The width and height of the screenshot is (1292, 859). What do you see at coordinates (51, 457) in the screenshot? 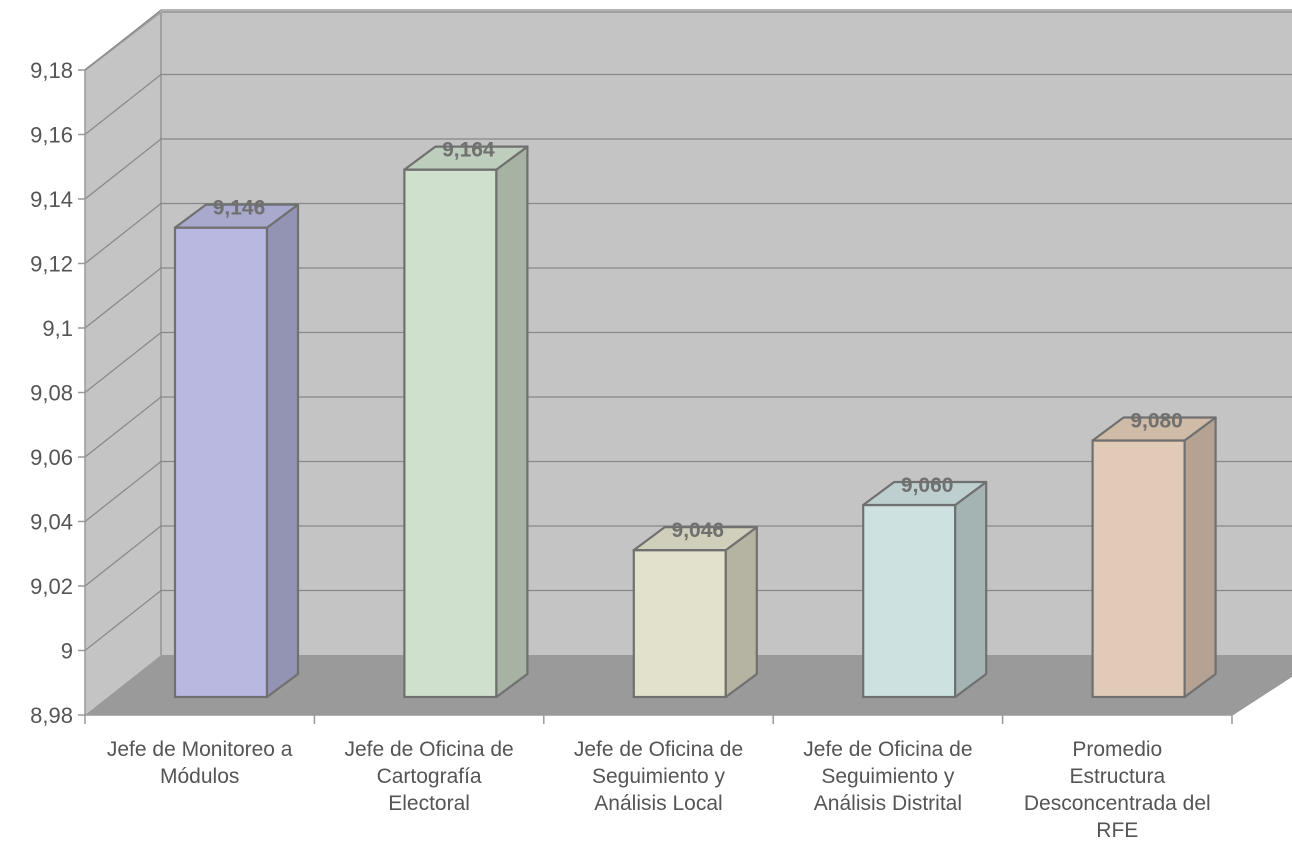
I see `y-tick-label: 9,06` at bounding box center [51, 457].